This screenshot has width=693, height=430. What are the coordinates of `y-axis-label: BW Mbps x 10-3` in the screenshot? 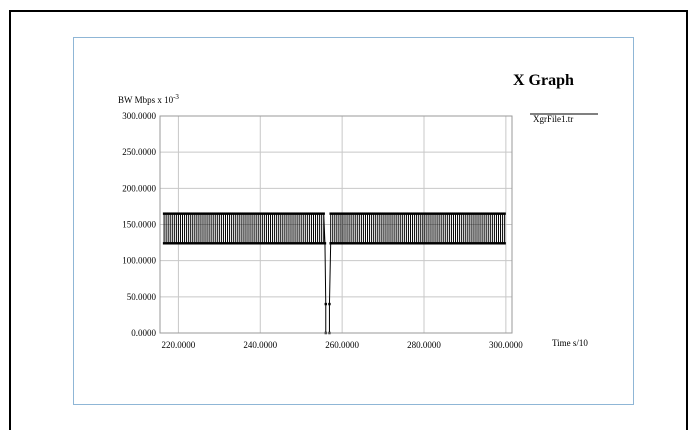 It's located at (148, 99).